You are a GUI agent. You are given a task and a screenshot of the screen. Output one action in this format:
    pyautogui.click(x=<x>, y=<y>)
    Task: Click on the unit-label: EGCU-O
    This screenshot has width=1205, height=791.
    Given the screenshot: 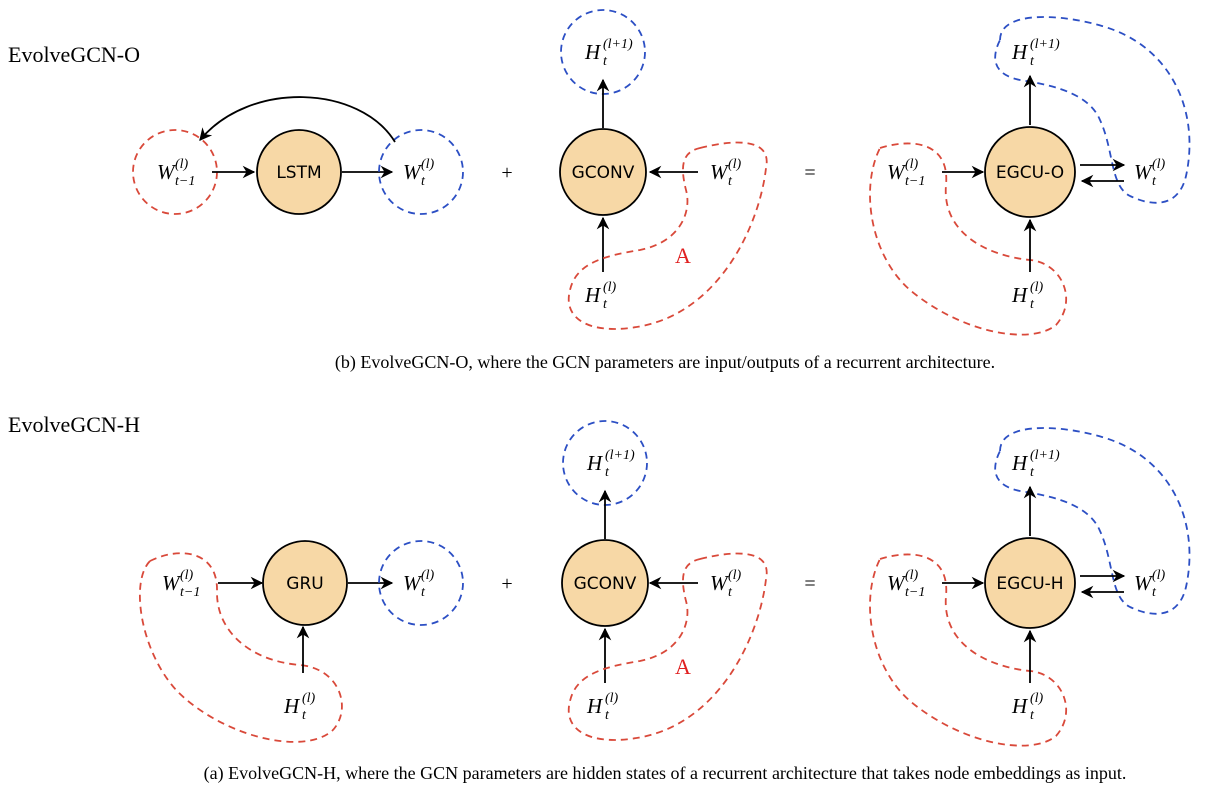 What is the action you would take?
    pyautogui.click(x=1030, y=173)
    